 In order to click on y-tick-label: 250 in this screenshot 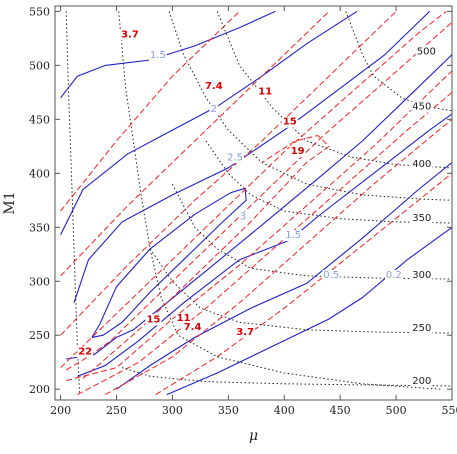, I will do `click(39, 335)`.